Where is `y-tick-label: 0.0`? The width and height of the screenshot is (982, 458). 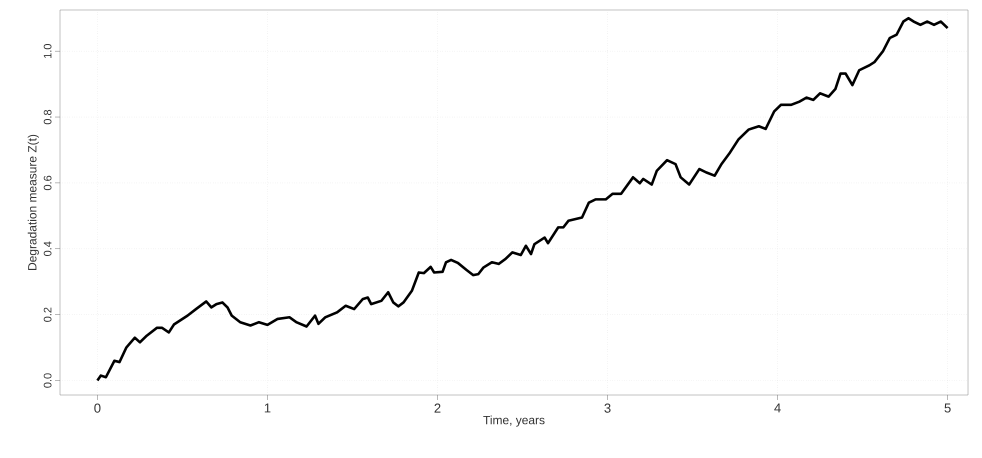
y-tick-label: 0.0 is located at coordinates (48, 380).